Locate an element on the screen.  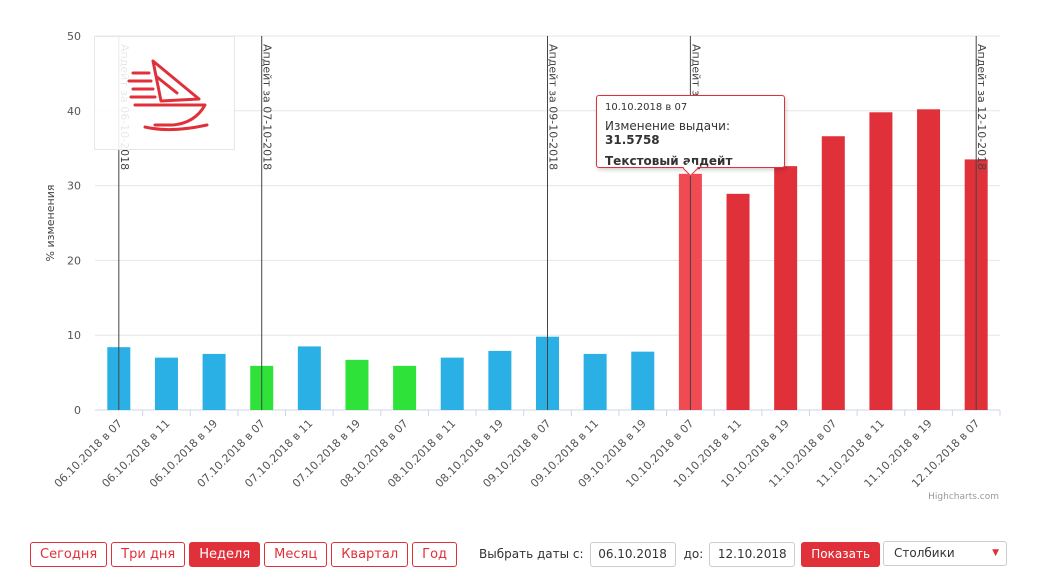
tooltip-value-label: Изменение выдачи: is located at coordinates (667, 126).